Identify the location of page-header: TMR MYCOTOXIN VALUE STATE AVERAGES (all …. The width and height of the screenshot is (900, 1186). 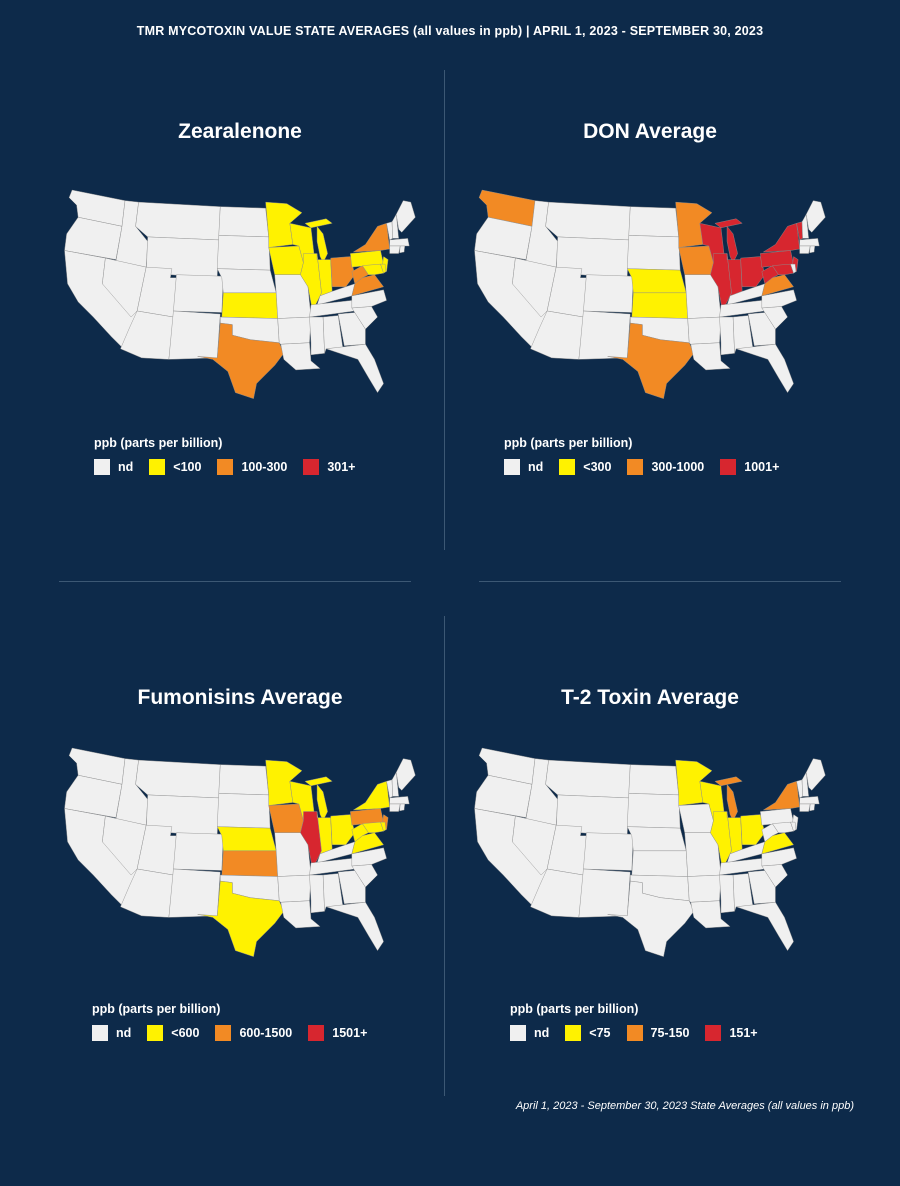
(450, 31).